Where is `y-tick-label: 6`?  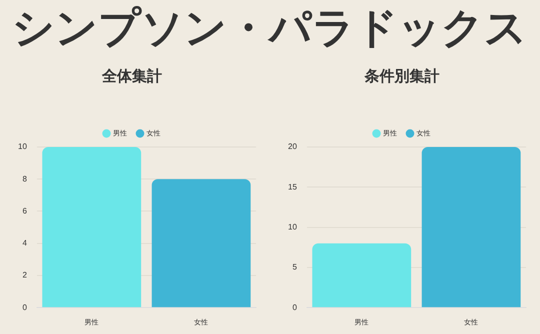
y-tick-label: 6 is located at coordinates (25, 211).